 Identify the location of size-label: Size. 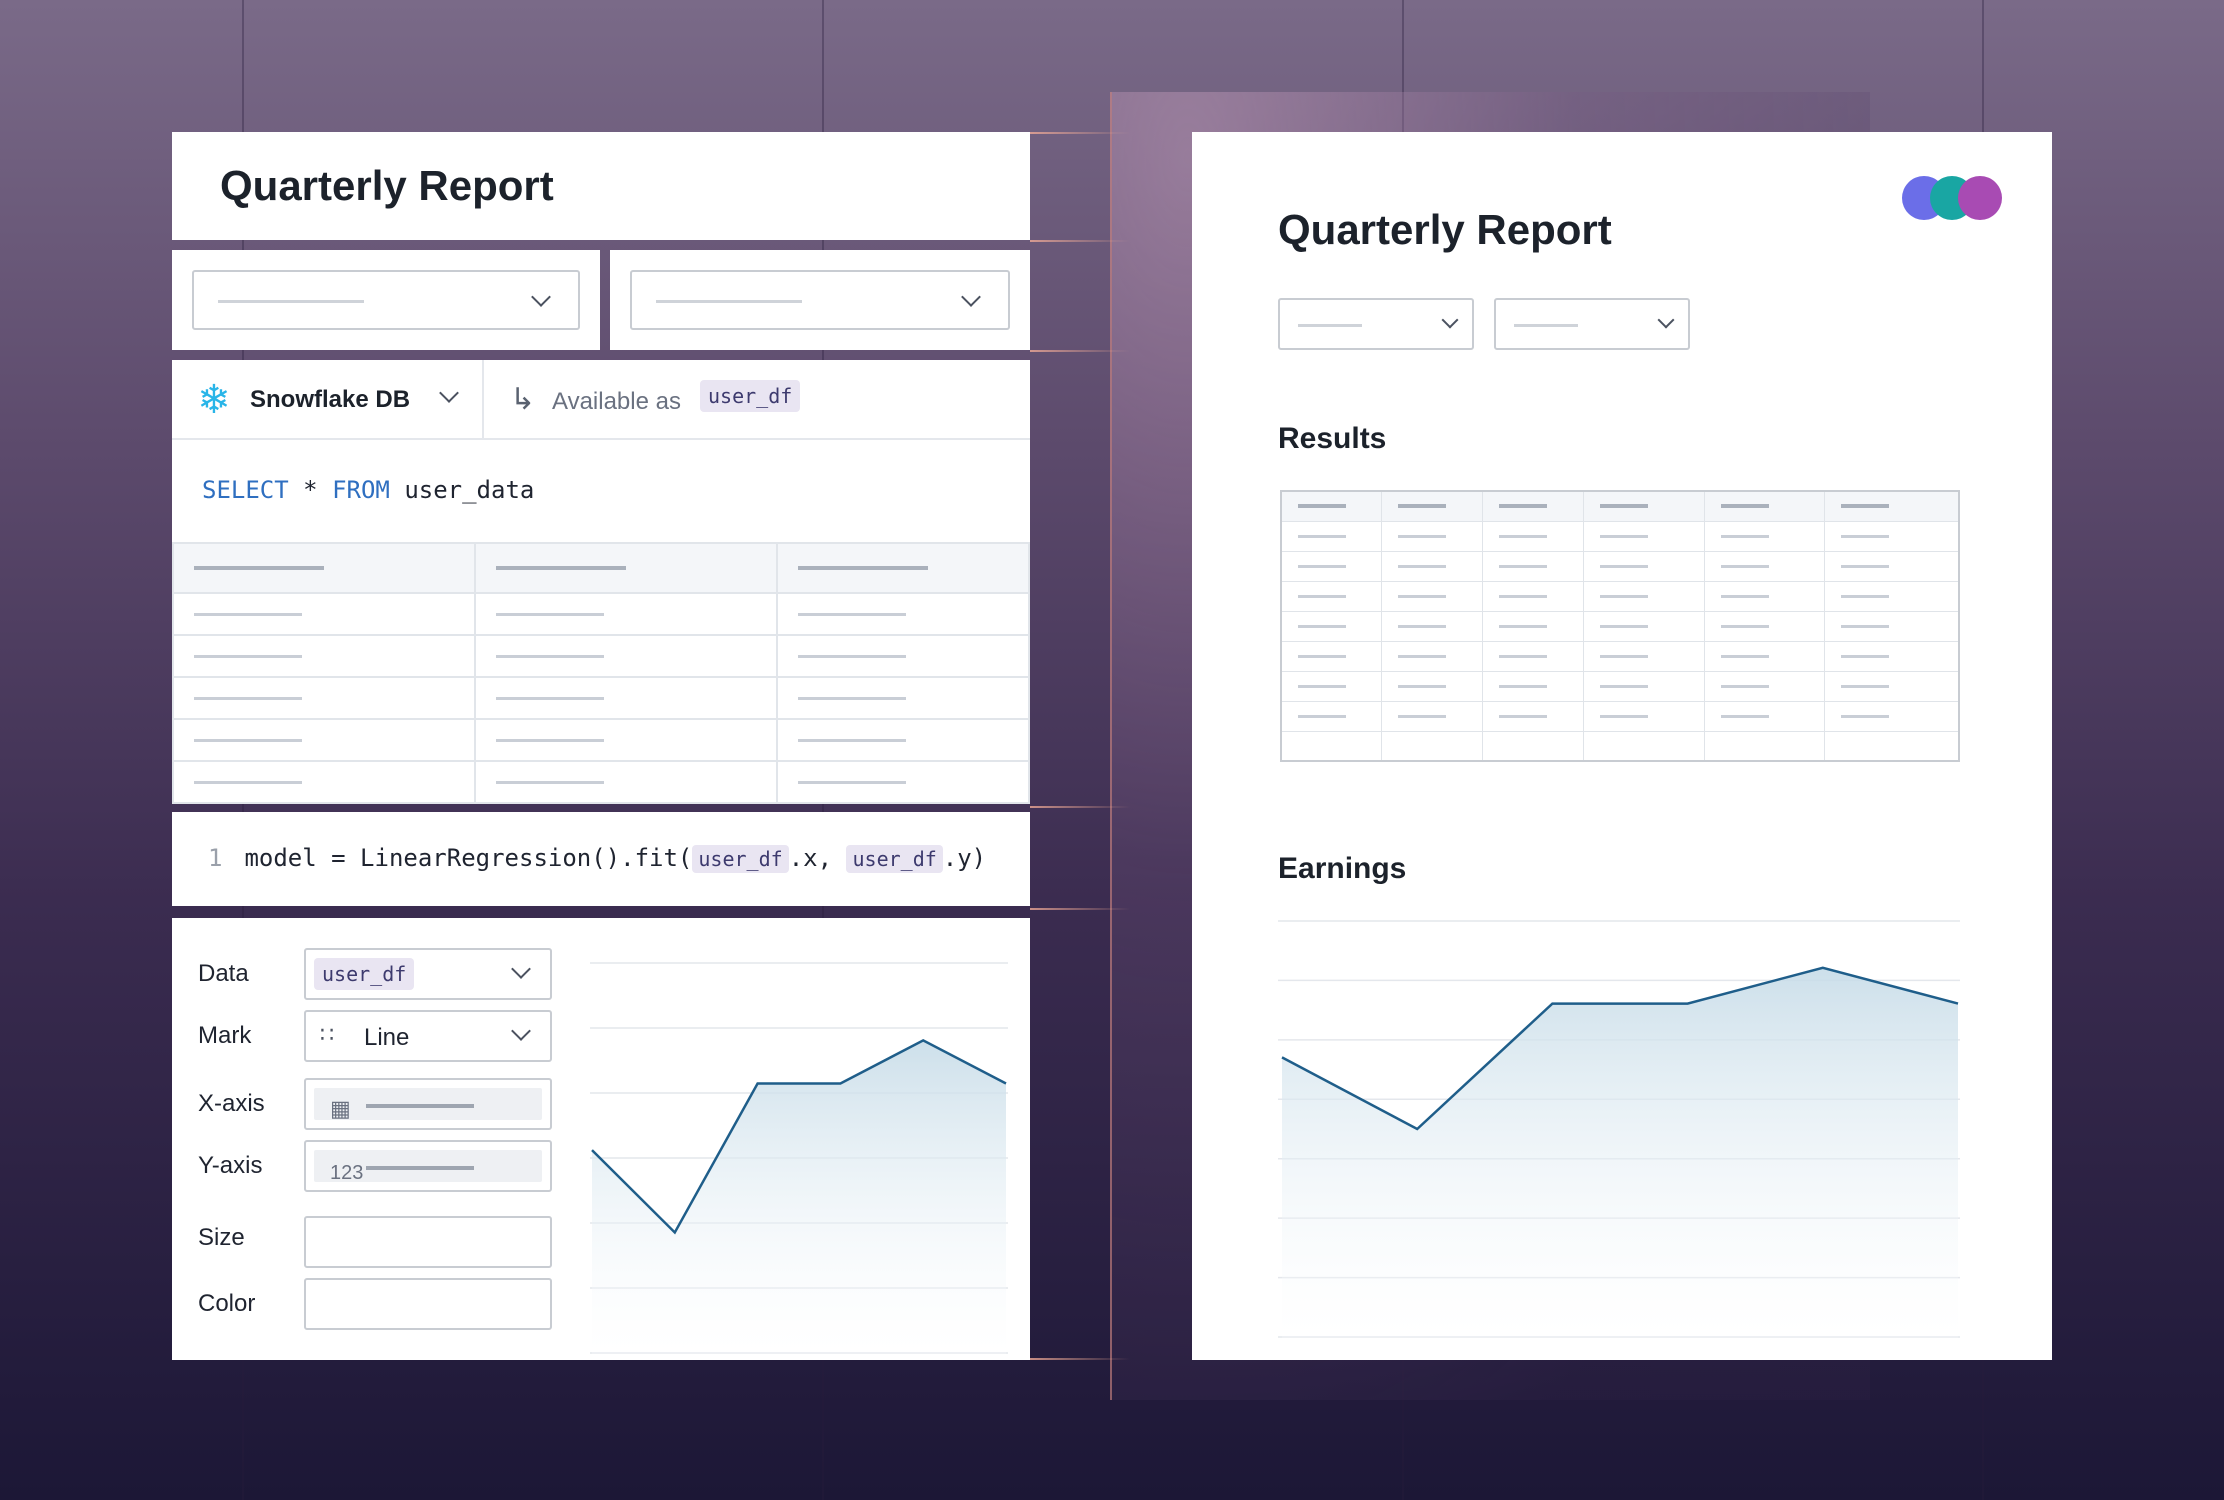
(221, 1237).